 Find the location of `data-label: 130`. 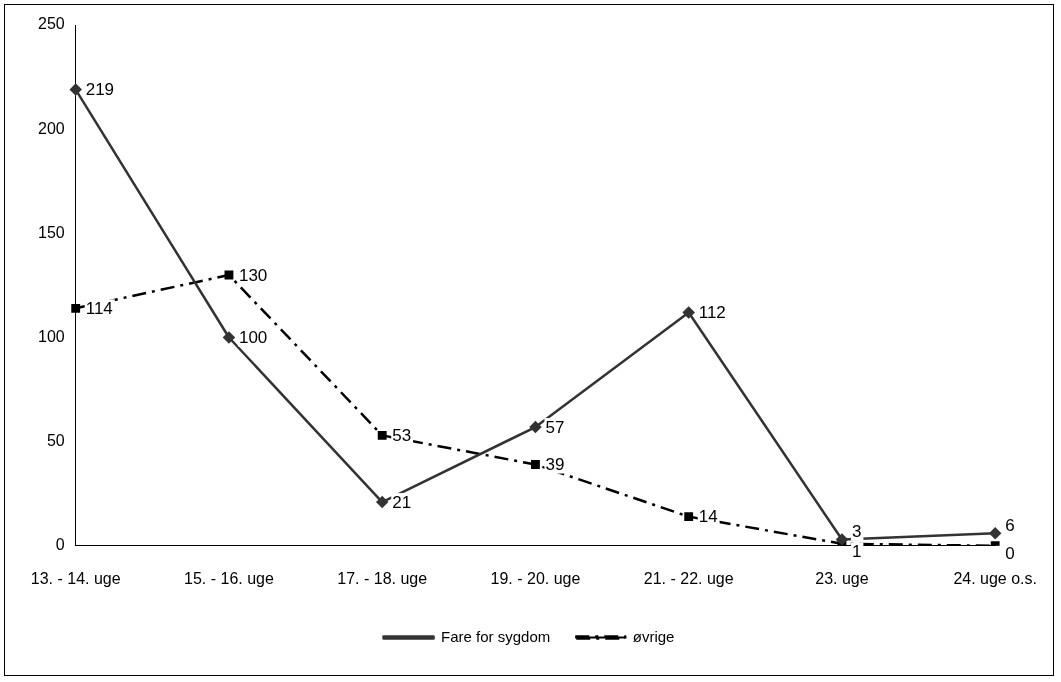

data-label: 130 is located at coordinates (253, 275).